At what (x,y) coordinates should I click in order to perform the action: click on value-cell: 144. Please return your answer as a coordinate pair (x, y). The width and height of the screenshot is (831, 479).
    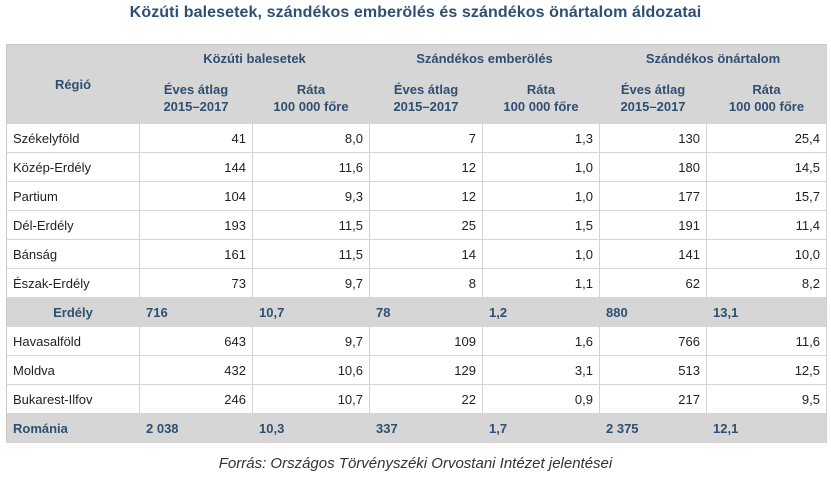
    Looking at the image, I should click on (196, 167).